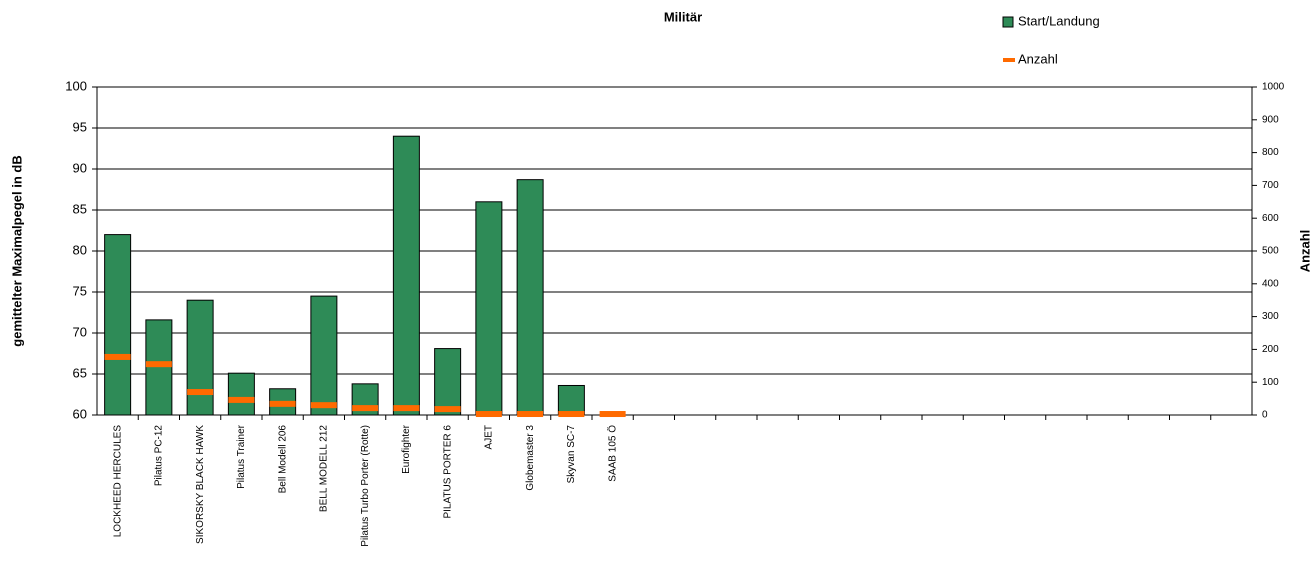  I want to click on y2-tick-label: 500, so click(1270, 251).